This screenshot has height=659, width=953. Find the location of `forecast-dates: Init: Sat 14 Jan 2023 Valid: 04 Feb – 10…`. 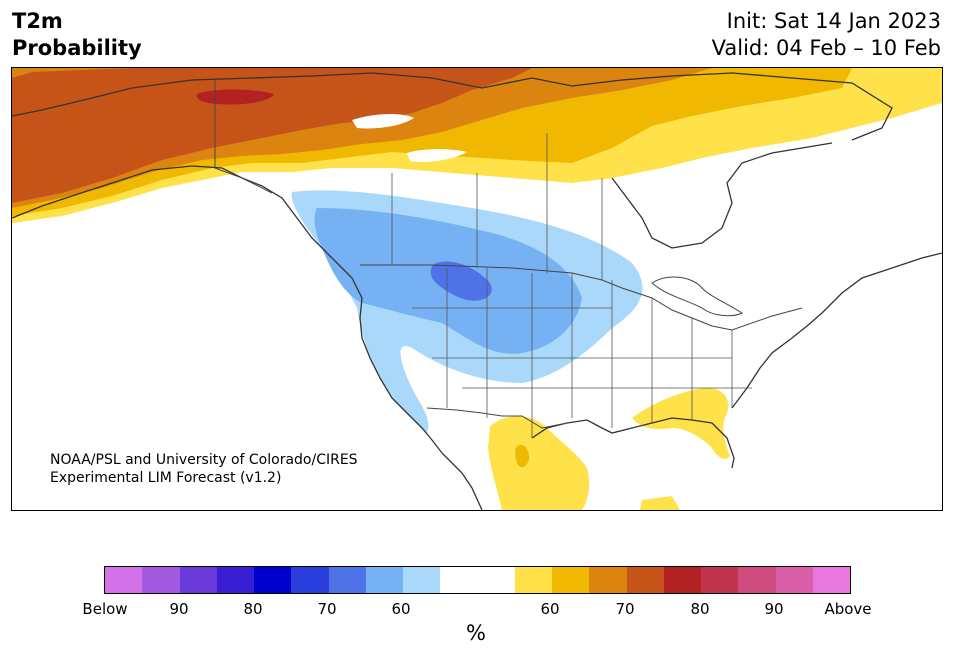

forecast-dates: Init: Sat 14 Jan 2023 Valid: 04 Feb – 10… is located at coordinates (826, 35).